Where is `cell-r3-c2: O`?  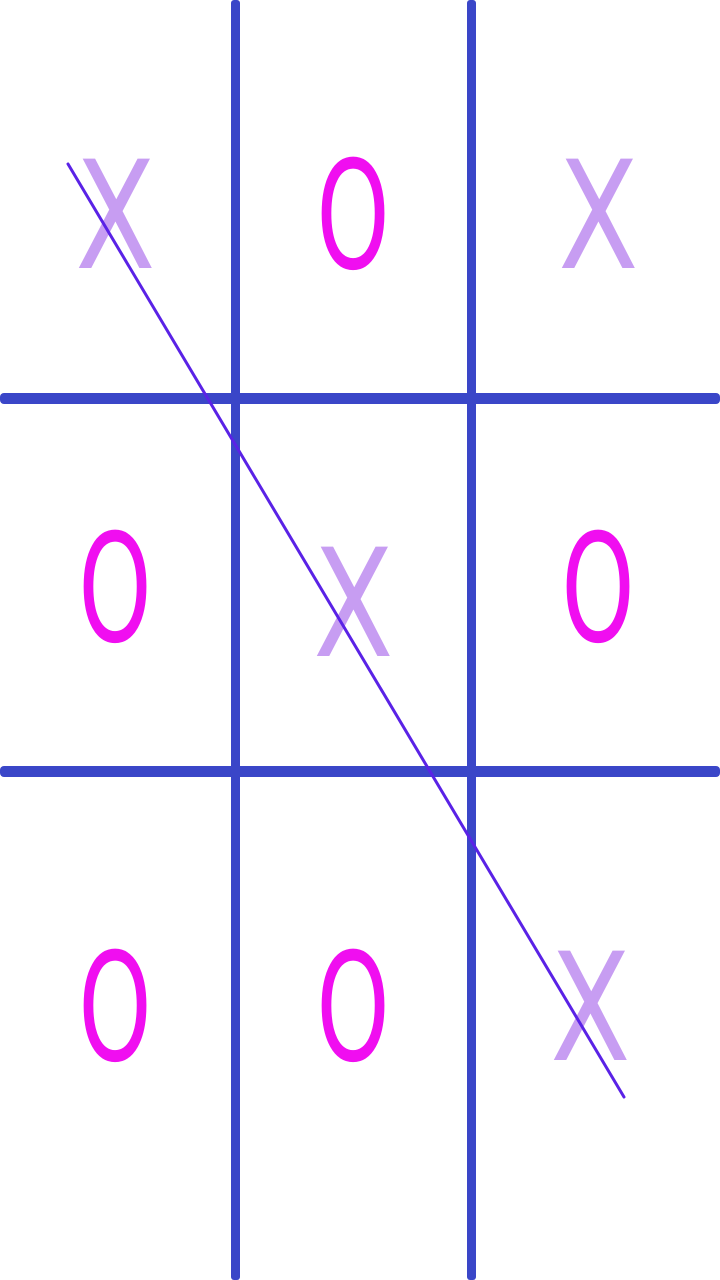
cell-r3-c2: O is located at coordinates (353, 1028).